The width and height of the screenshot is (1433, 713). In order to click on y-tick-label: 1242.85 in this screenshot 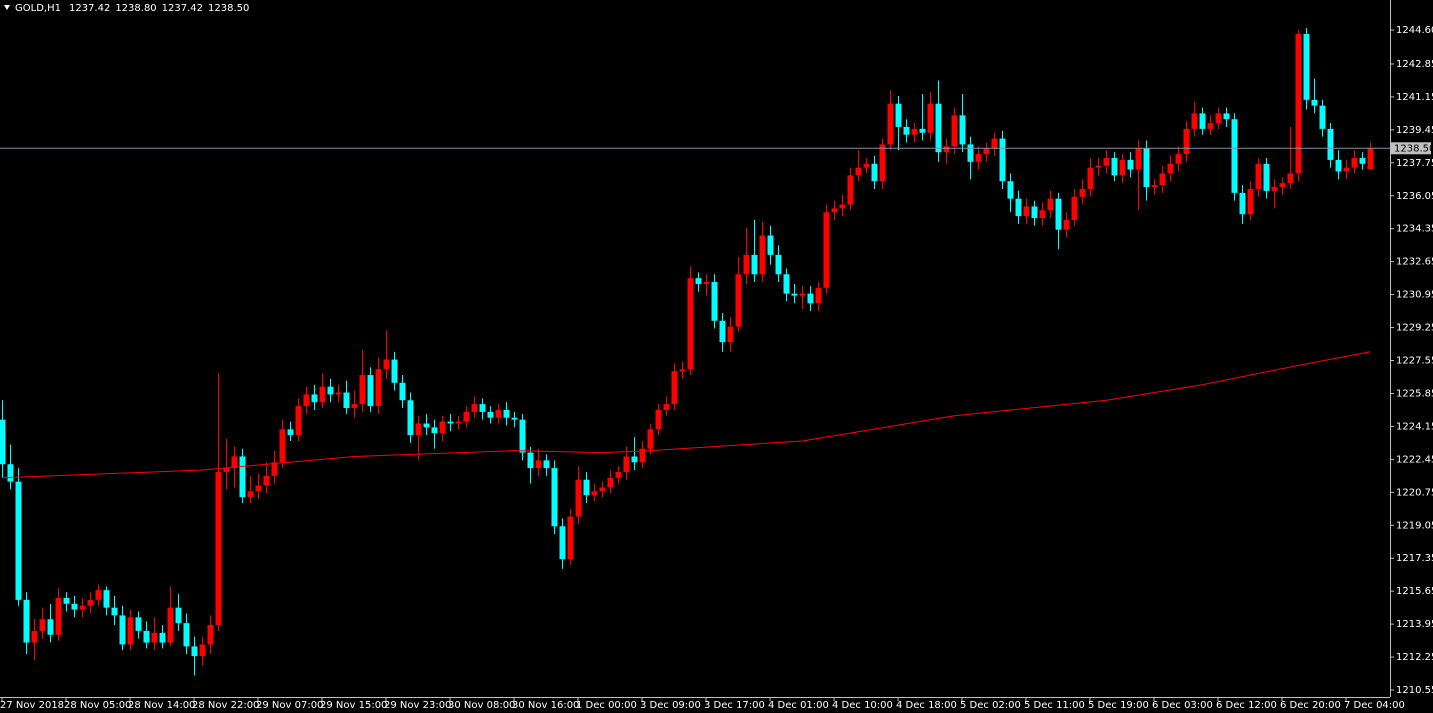, I will do `click(1414, 64)`.